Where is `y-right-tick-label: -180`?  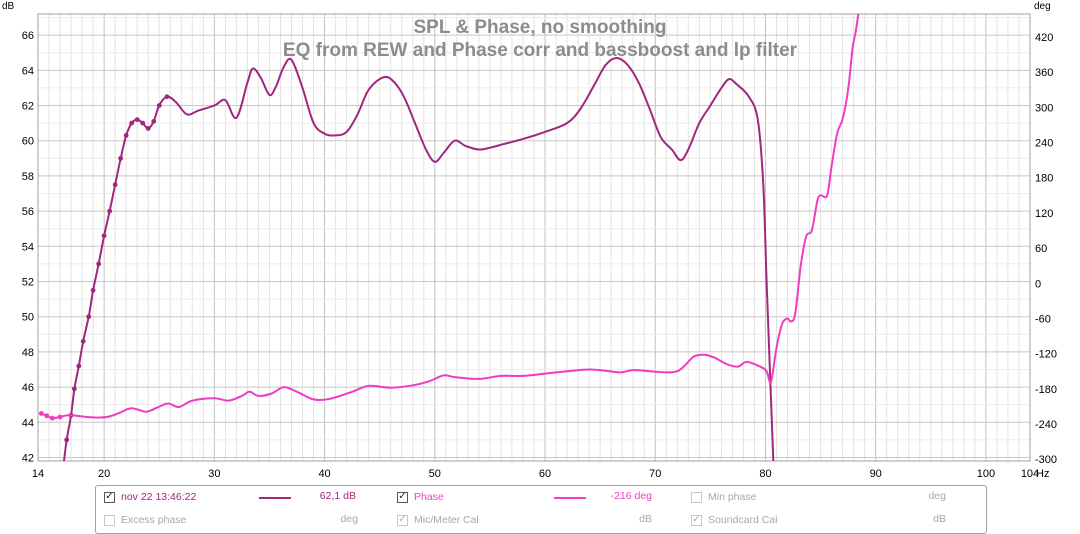 y-right-tick-label: -180 is located at coordinates (1046, 390).